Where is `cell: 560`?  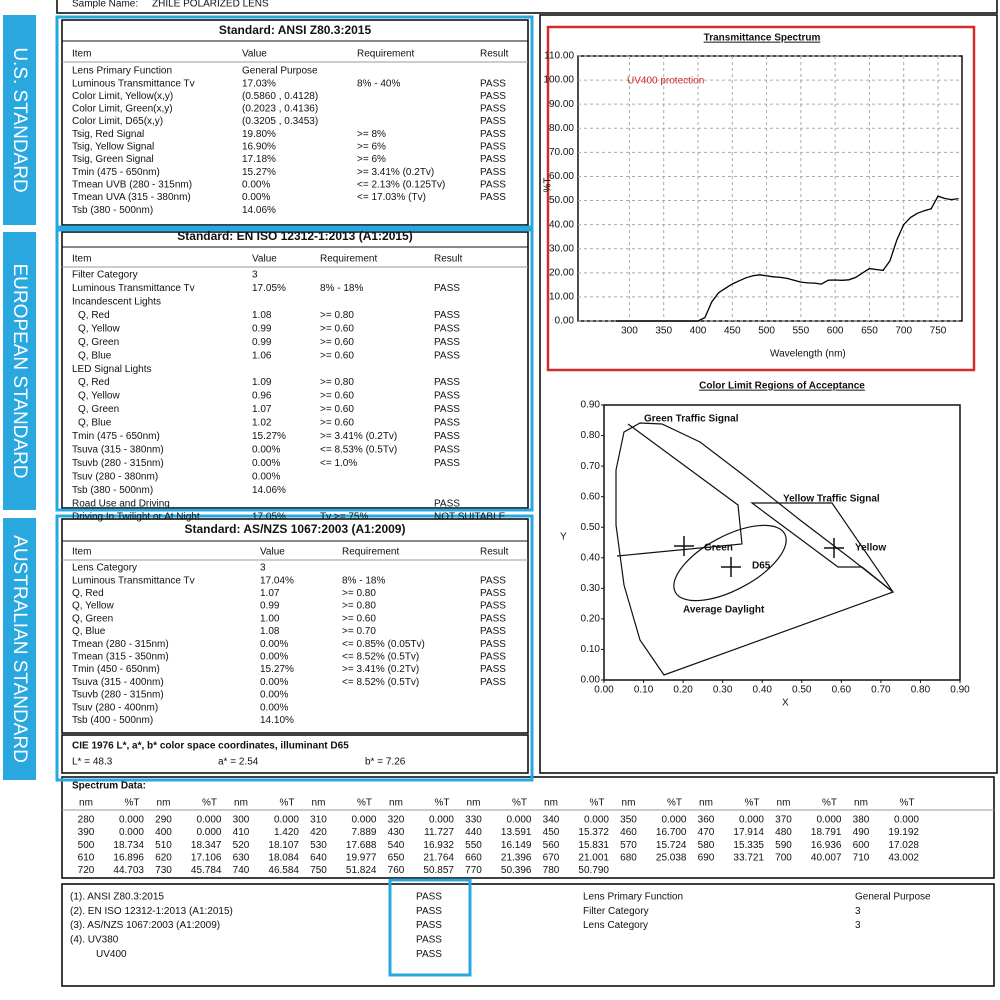
cell: 560 is located at coordinates (551, 845).